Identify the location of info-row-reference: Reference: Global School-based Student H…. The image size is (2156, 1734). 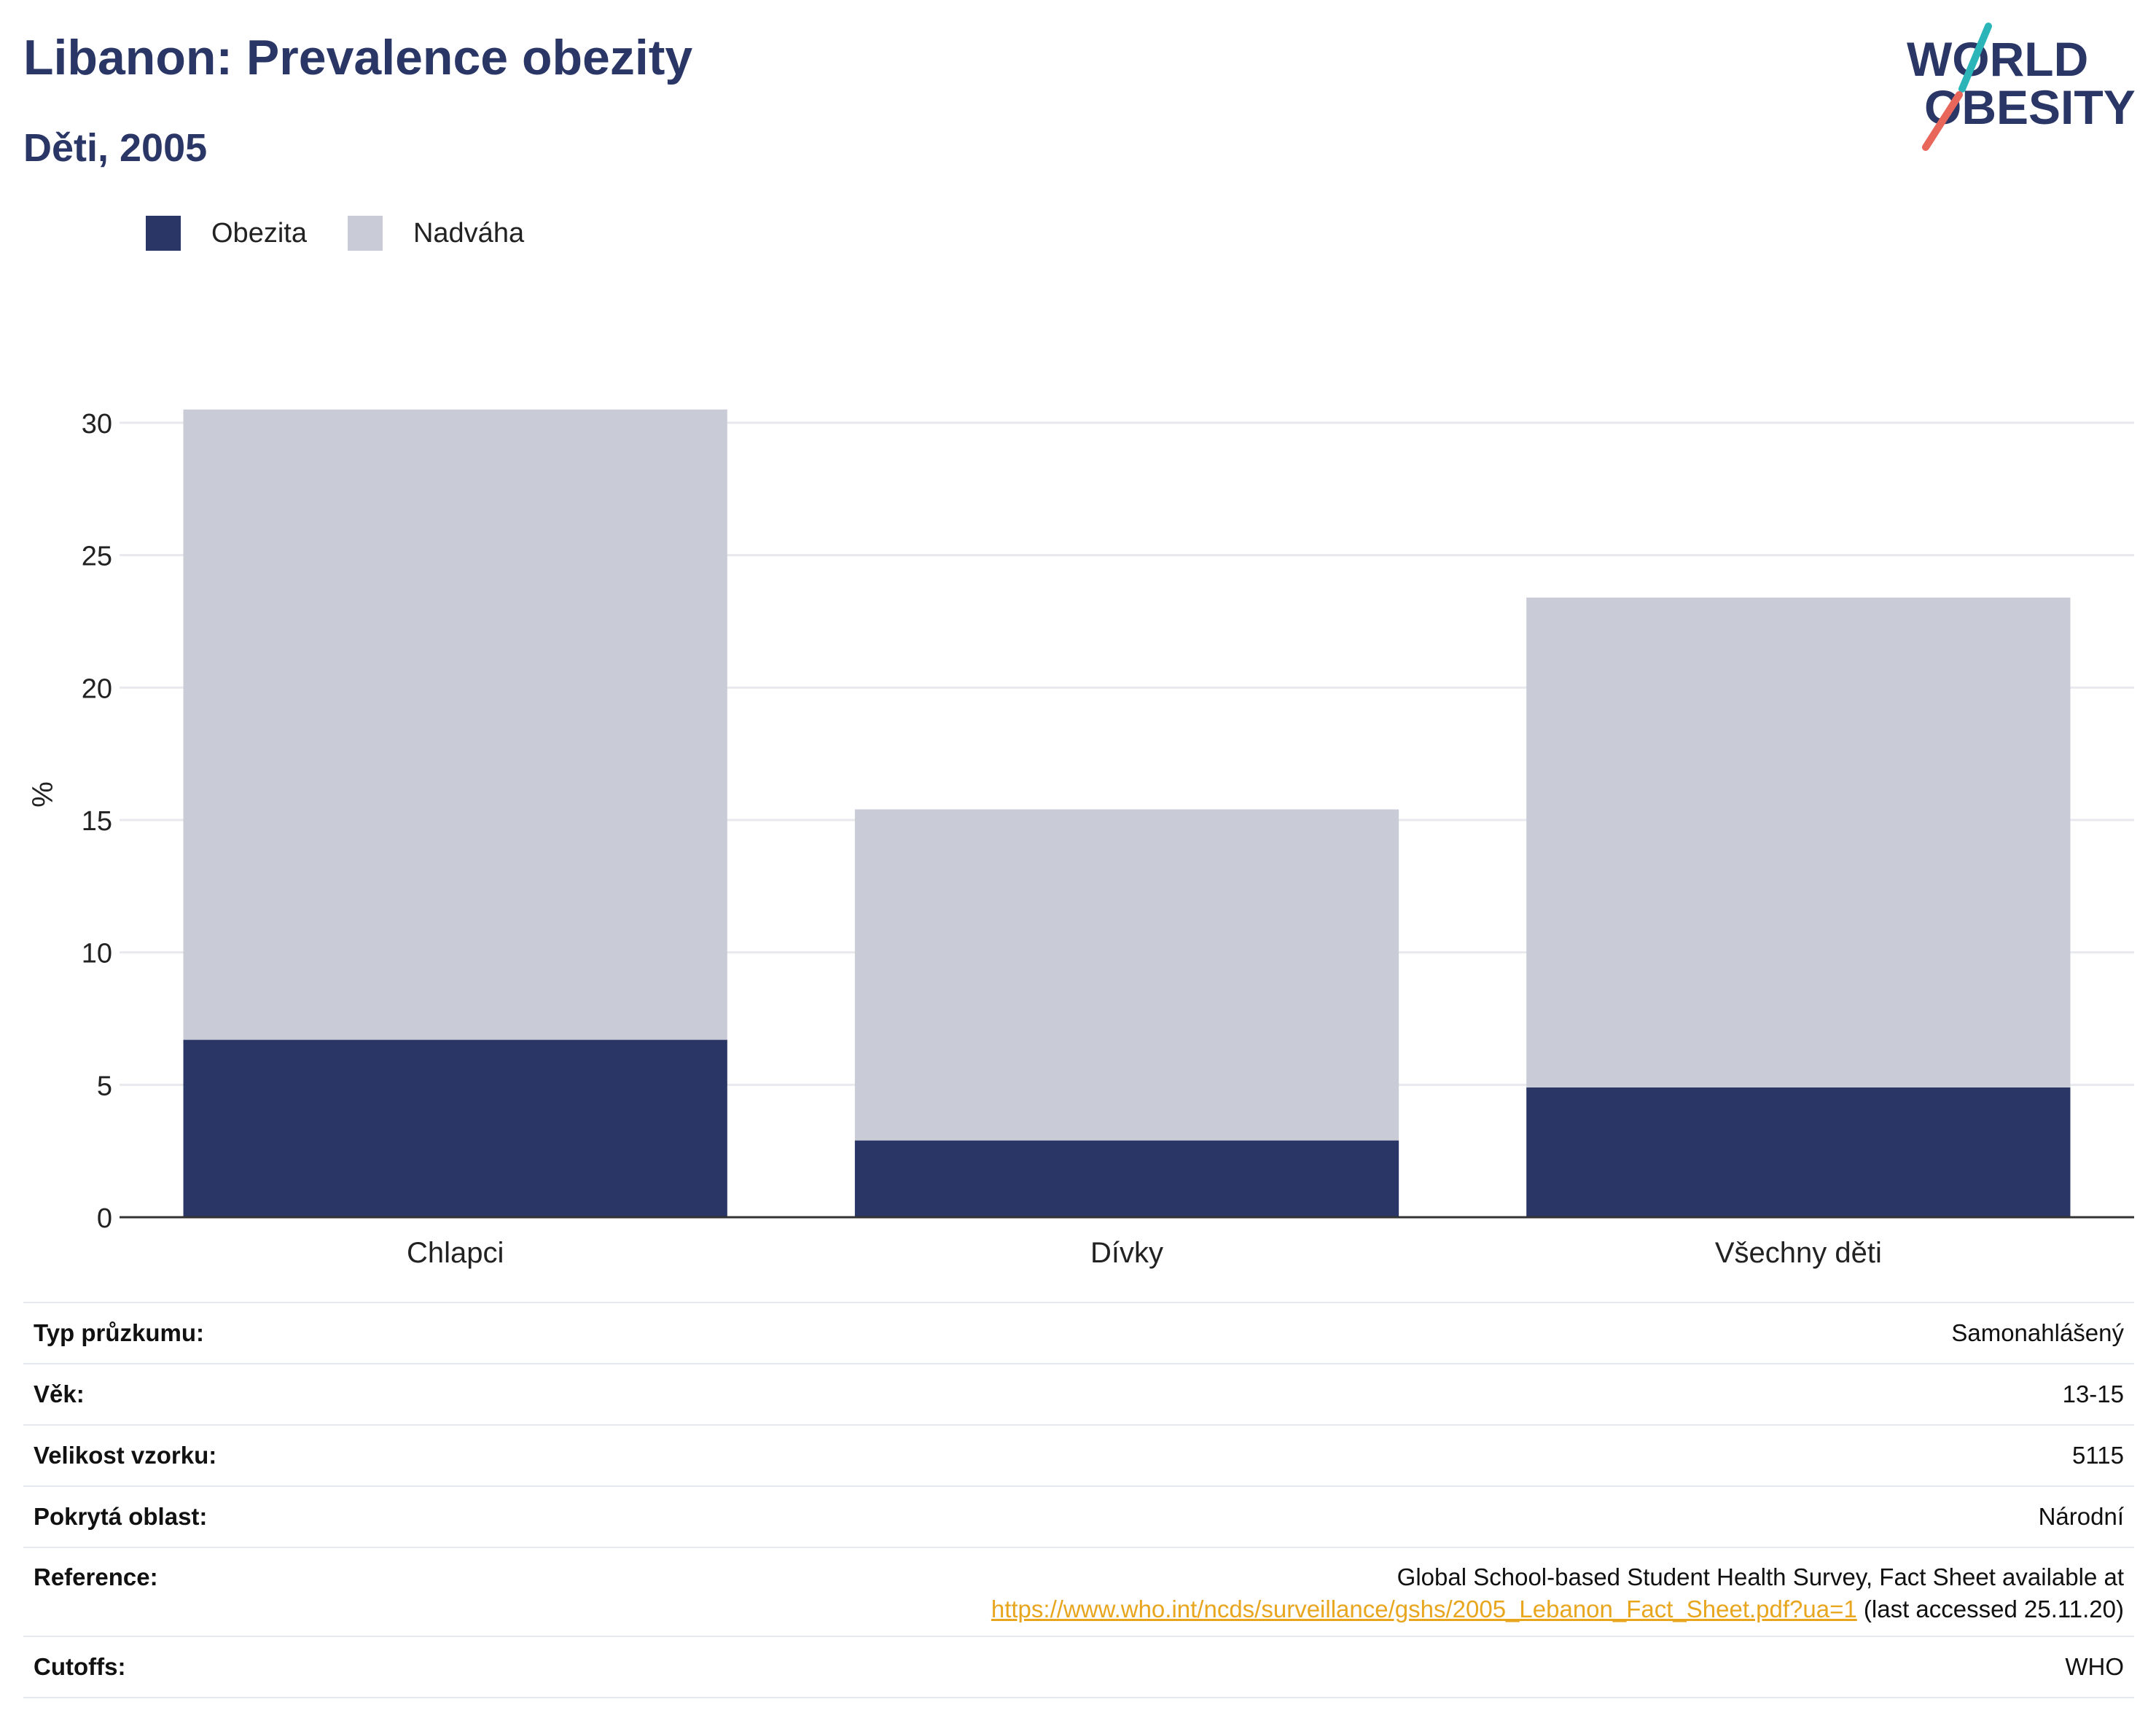
(1079, 1592).